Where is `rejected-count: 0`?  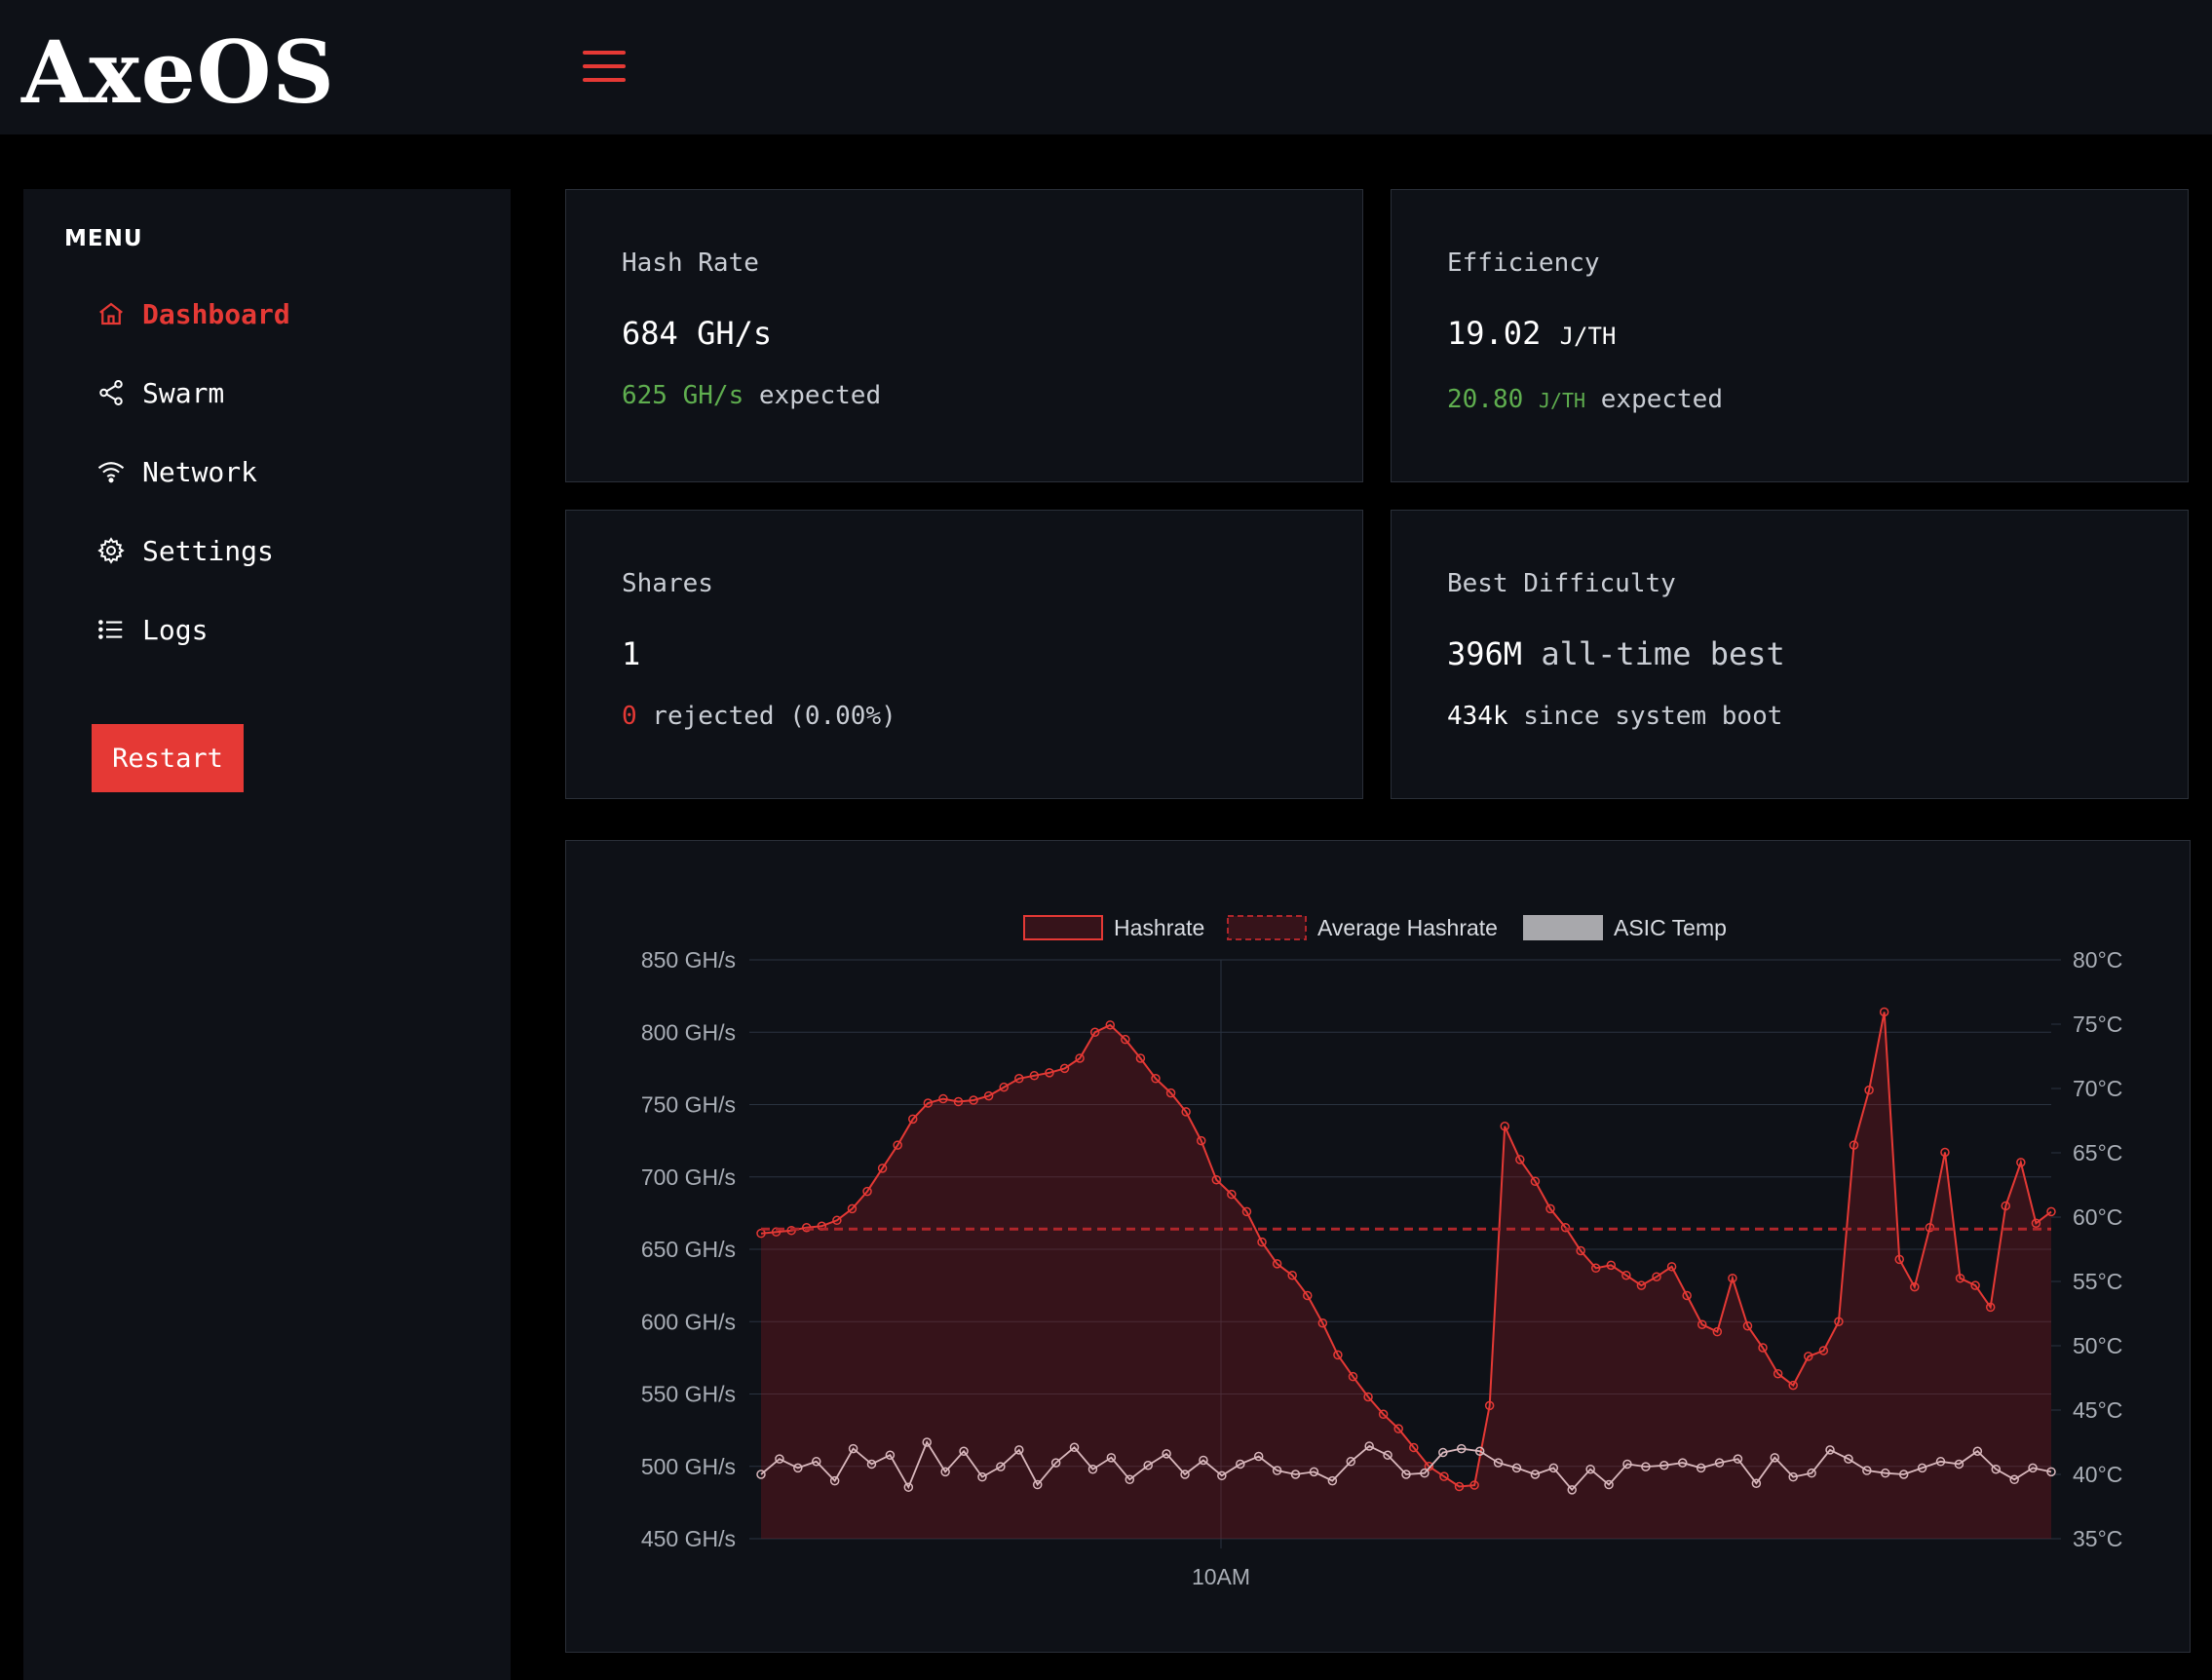
rejected-count: 0 is located at coordinates (629, 716).